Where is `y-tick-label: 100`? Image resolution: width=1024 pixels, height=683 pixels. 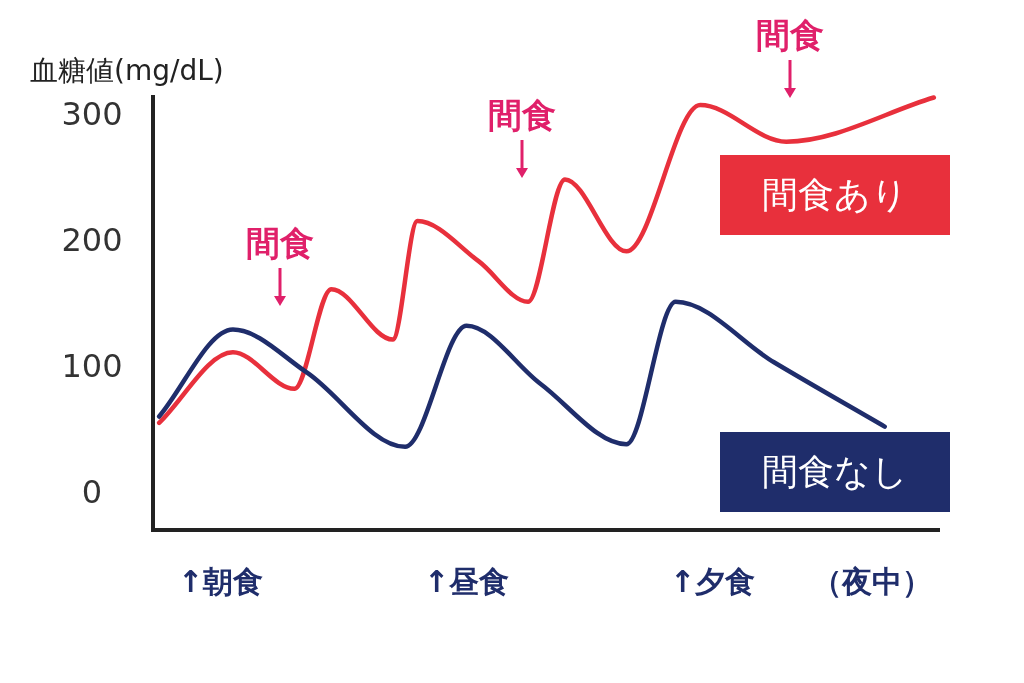
y-tick-label: 100 is located at coordinates (92, 366).